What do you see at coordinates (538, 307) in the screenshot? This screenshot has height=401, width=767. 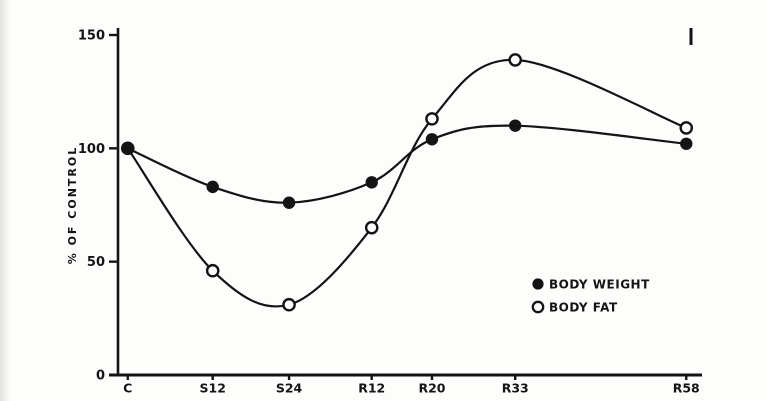 I see `legend-marker-open` at bounding box center [538, 307].